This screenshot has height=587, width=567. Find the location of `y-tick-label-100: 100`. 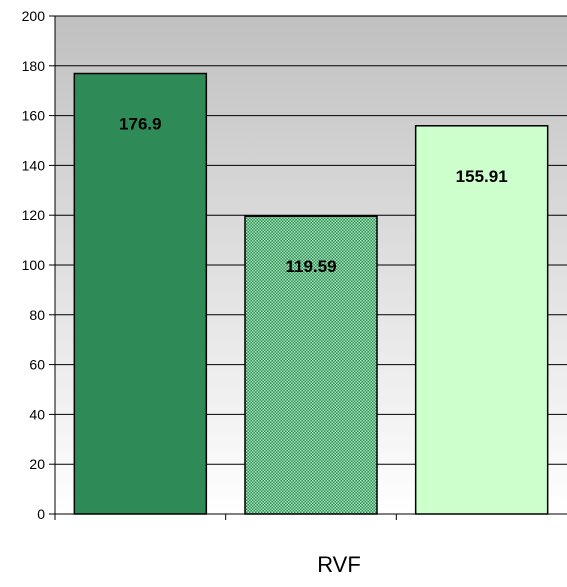

y-tick-label-100: 100 is located at coordinates (34, 265).